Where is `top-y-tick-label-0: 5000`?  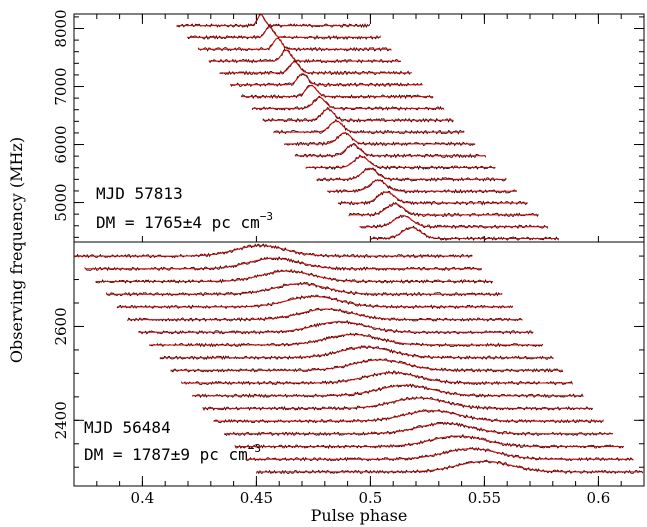 top-y-tick-label-0: 5000 is located at coordinates (61, 202).